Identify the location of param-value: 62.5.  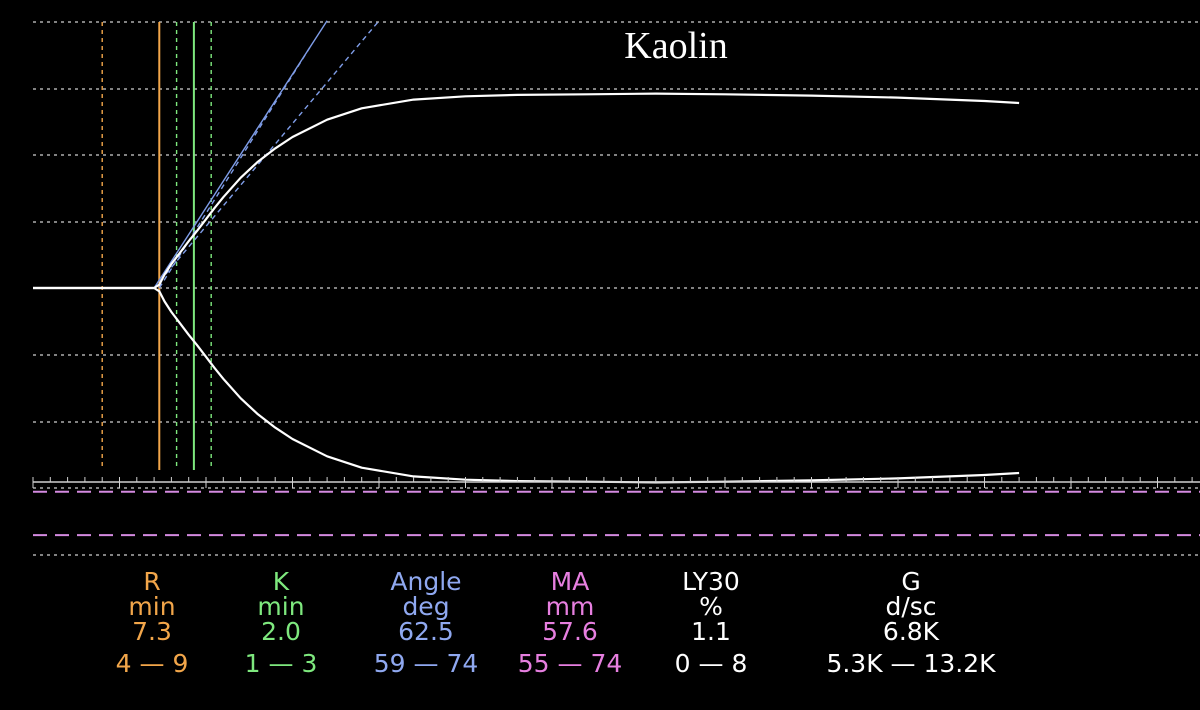
(426, 631).